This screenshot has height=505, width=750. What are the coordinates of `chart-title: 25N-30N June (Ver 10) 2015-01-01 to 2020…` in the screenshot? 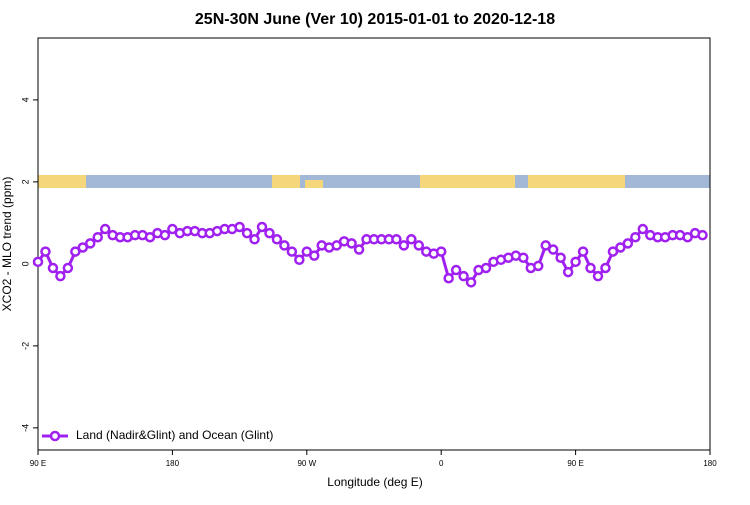 It's located at (375, 19).